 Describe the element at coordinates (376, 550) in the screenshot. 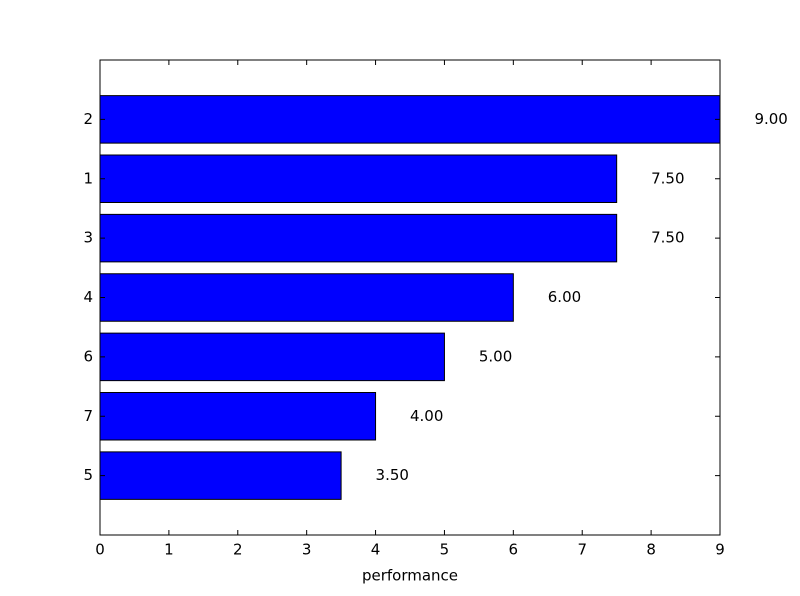

I see `x-tick-label: 4` at that location.